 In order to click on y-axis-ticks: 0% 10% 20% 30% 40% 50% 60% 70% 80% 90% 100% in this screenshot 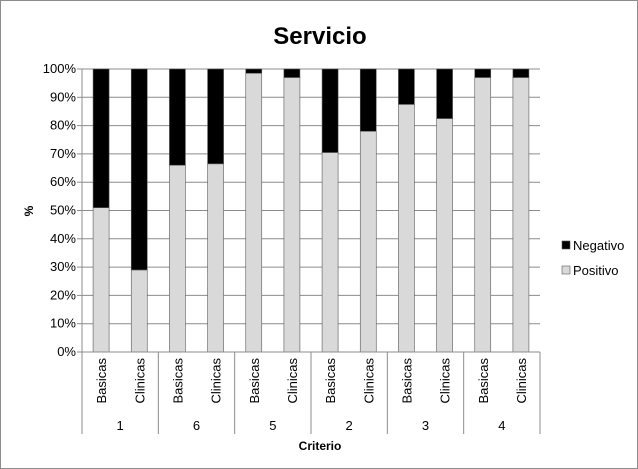, I will do `click(62, 210)`.